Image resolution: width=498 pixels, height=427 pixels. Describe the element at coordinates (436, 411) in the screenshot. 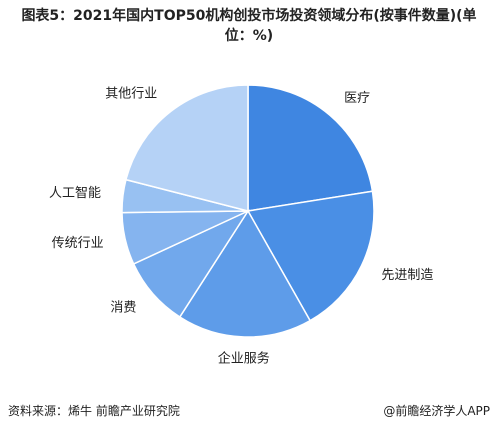

I see `credit: @前瞻经济学人APP` at that location.